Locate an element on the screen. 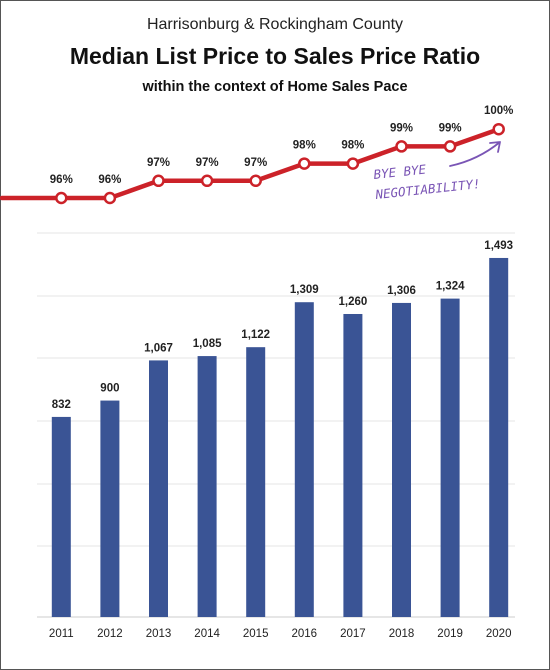 Image resolution: width=550 pixels, height=670 pixels. bar-value-label: 1,260 is located at coordinates (353, 302).